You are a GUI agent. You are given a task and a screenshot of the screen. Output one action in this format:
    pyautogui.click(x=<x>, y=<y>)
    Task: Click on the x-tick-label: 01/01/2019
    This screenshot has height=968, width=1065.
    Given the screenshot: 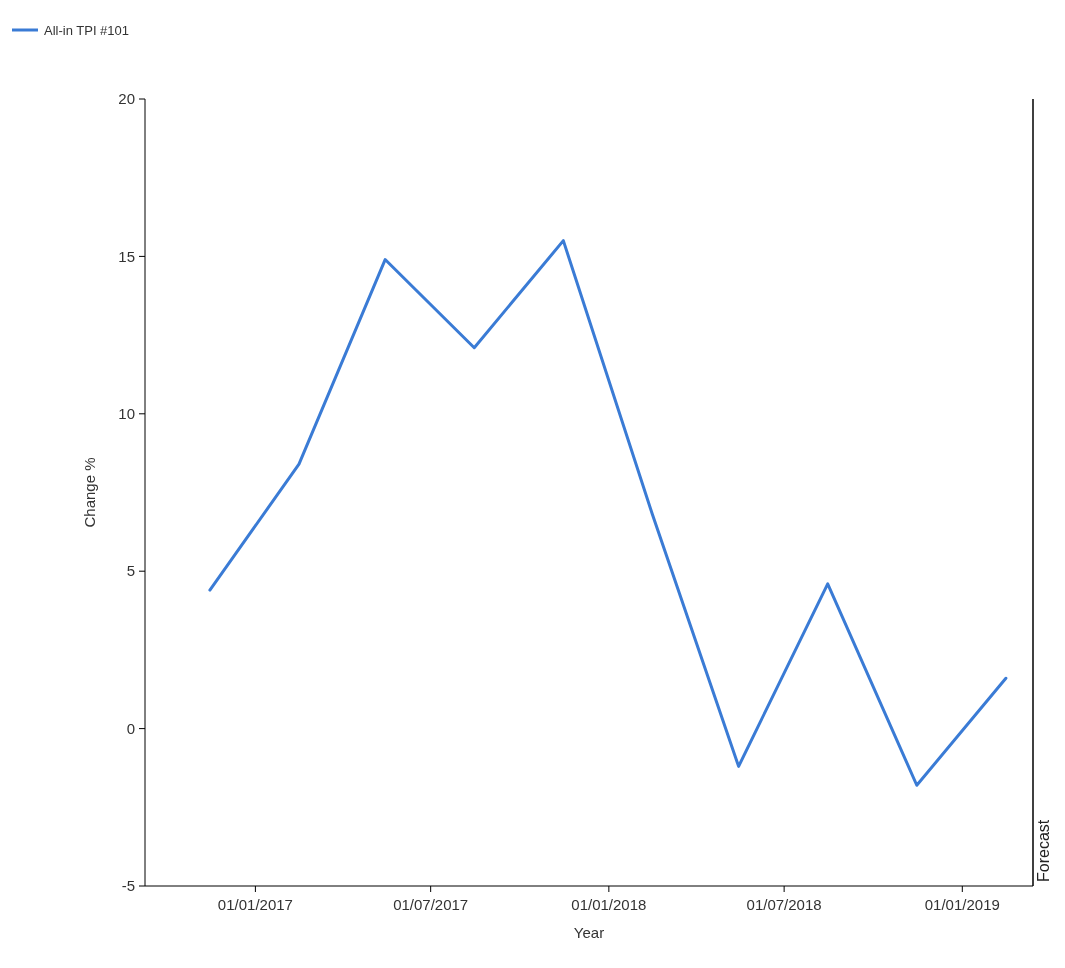 What is the action you would take?
    pyautogui.click(x=962, y=904)
    